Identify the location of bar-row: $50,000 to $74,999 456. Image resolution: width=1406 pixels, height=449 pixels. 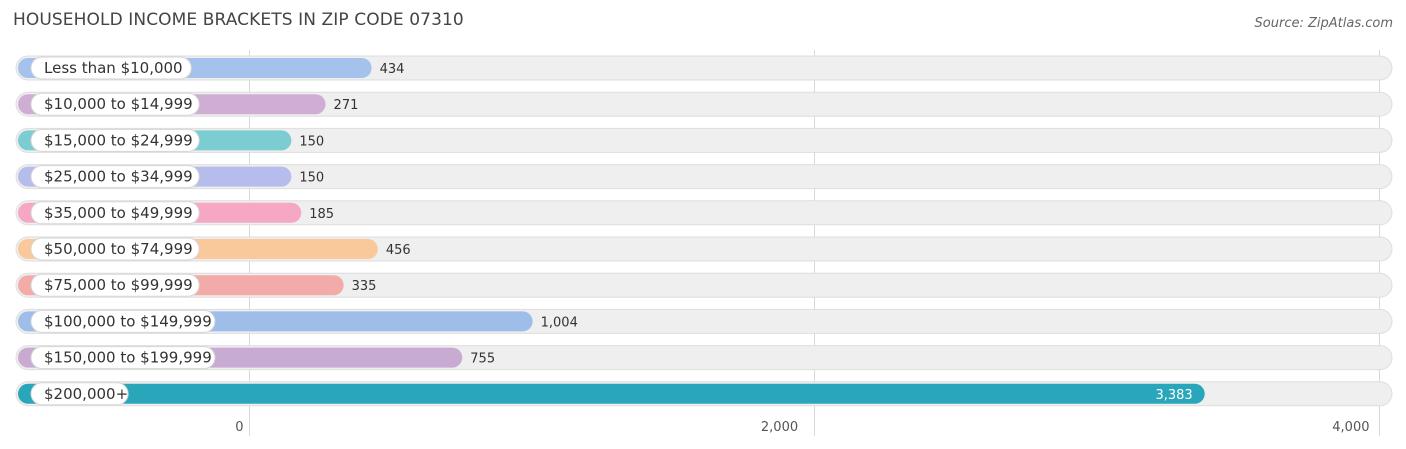
(704, 249).